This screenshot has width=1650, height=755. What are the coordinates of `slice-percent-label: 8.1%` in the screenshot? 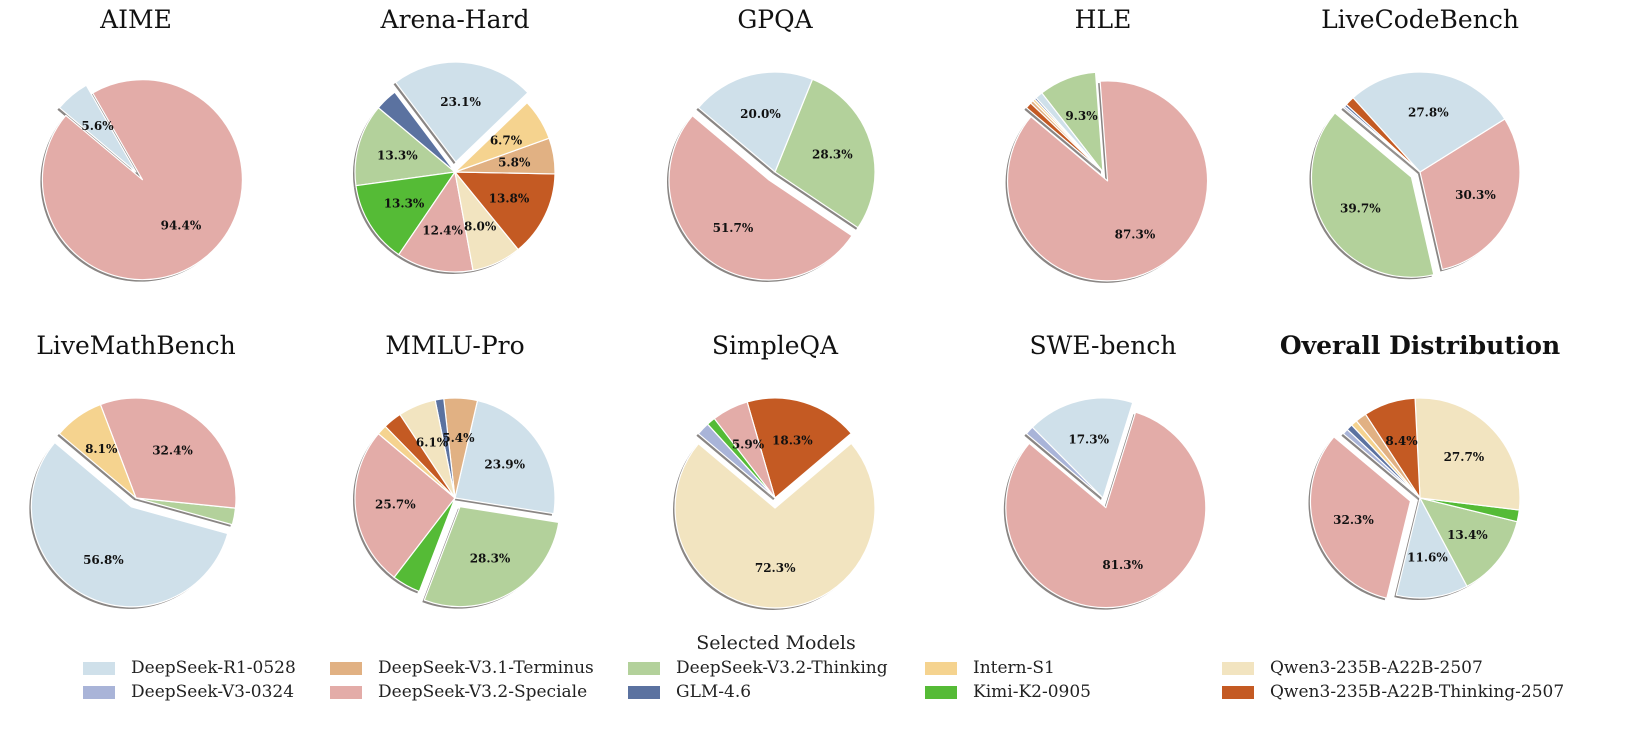 It's located at (101, 449).